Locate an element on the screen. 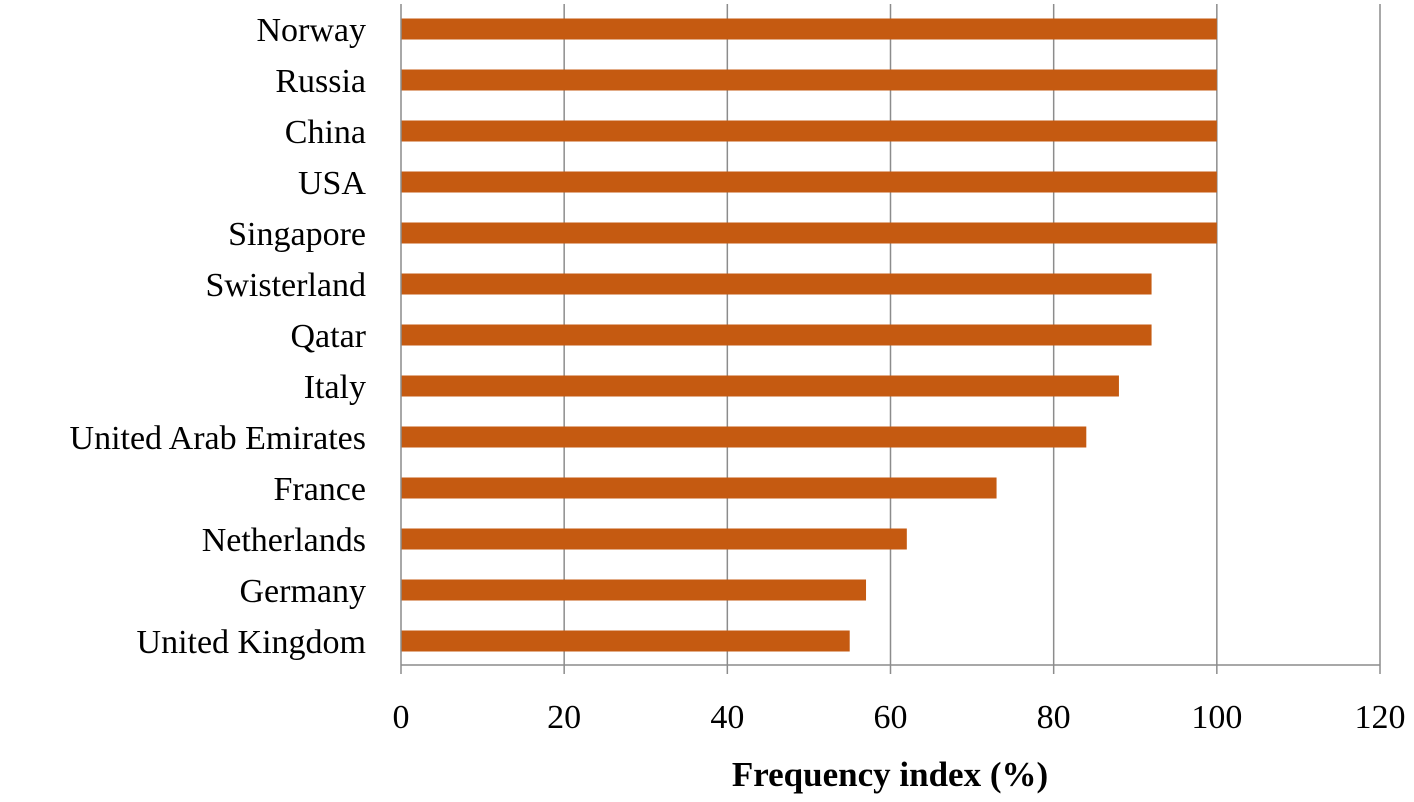  x-tick-label: 20 is located at coordinates (564, 717).